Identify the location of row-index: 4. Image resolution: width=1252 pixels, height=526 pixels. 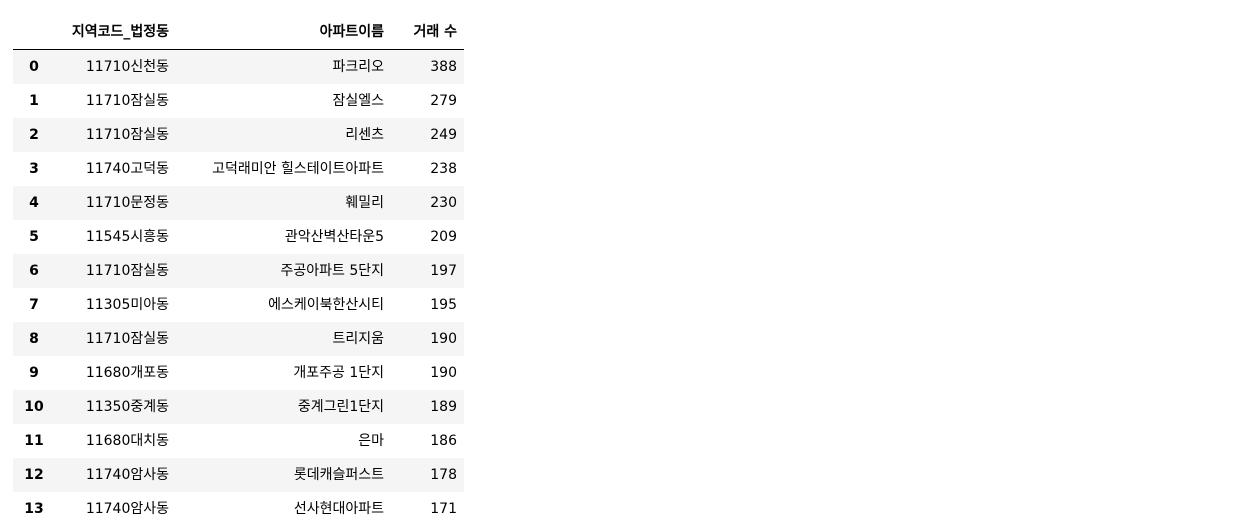
(34, 203).